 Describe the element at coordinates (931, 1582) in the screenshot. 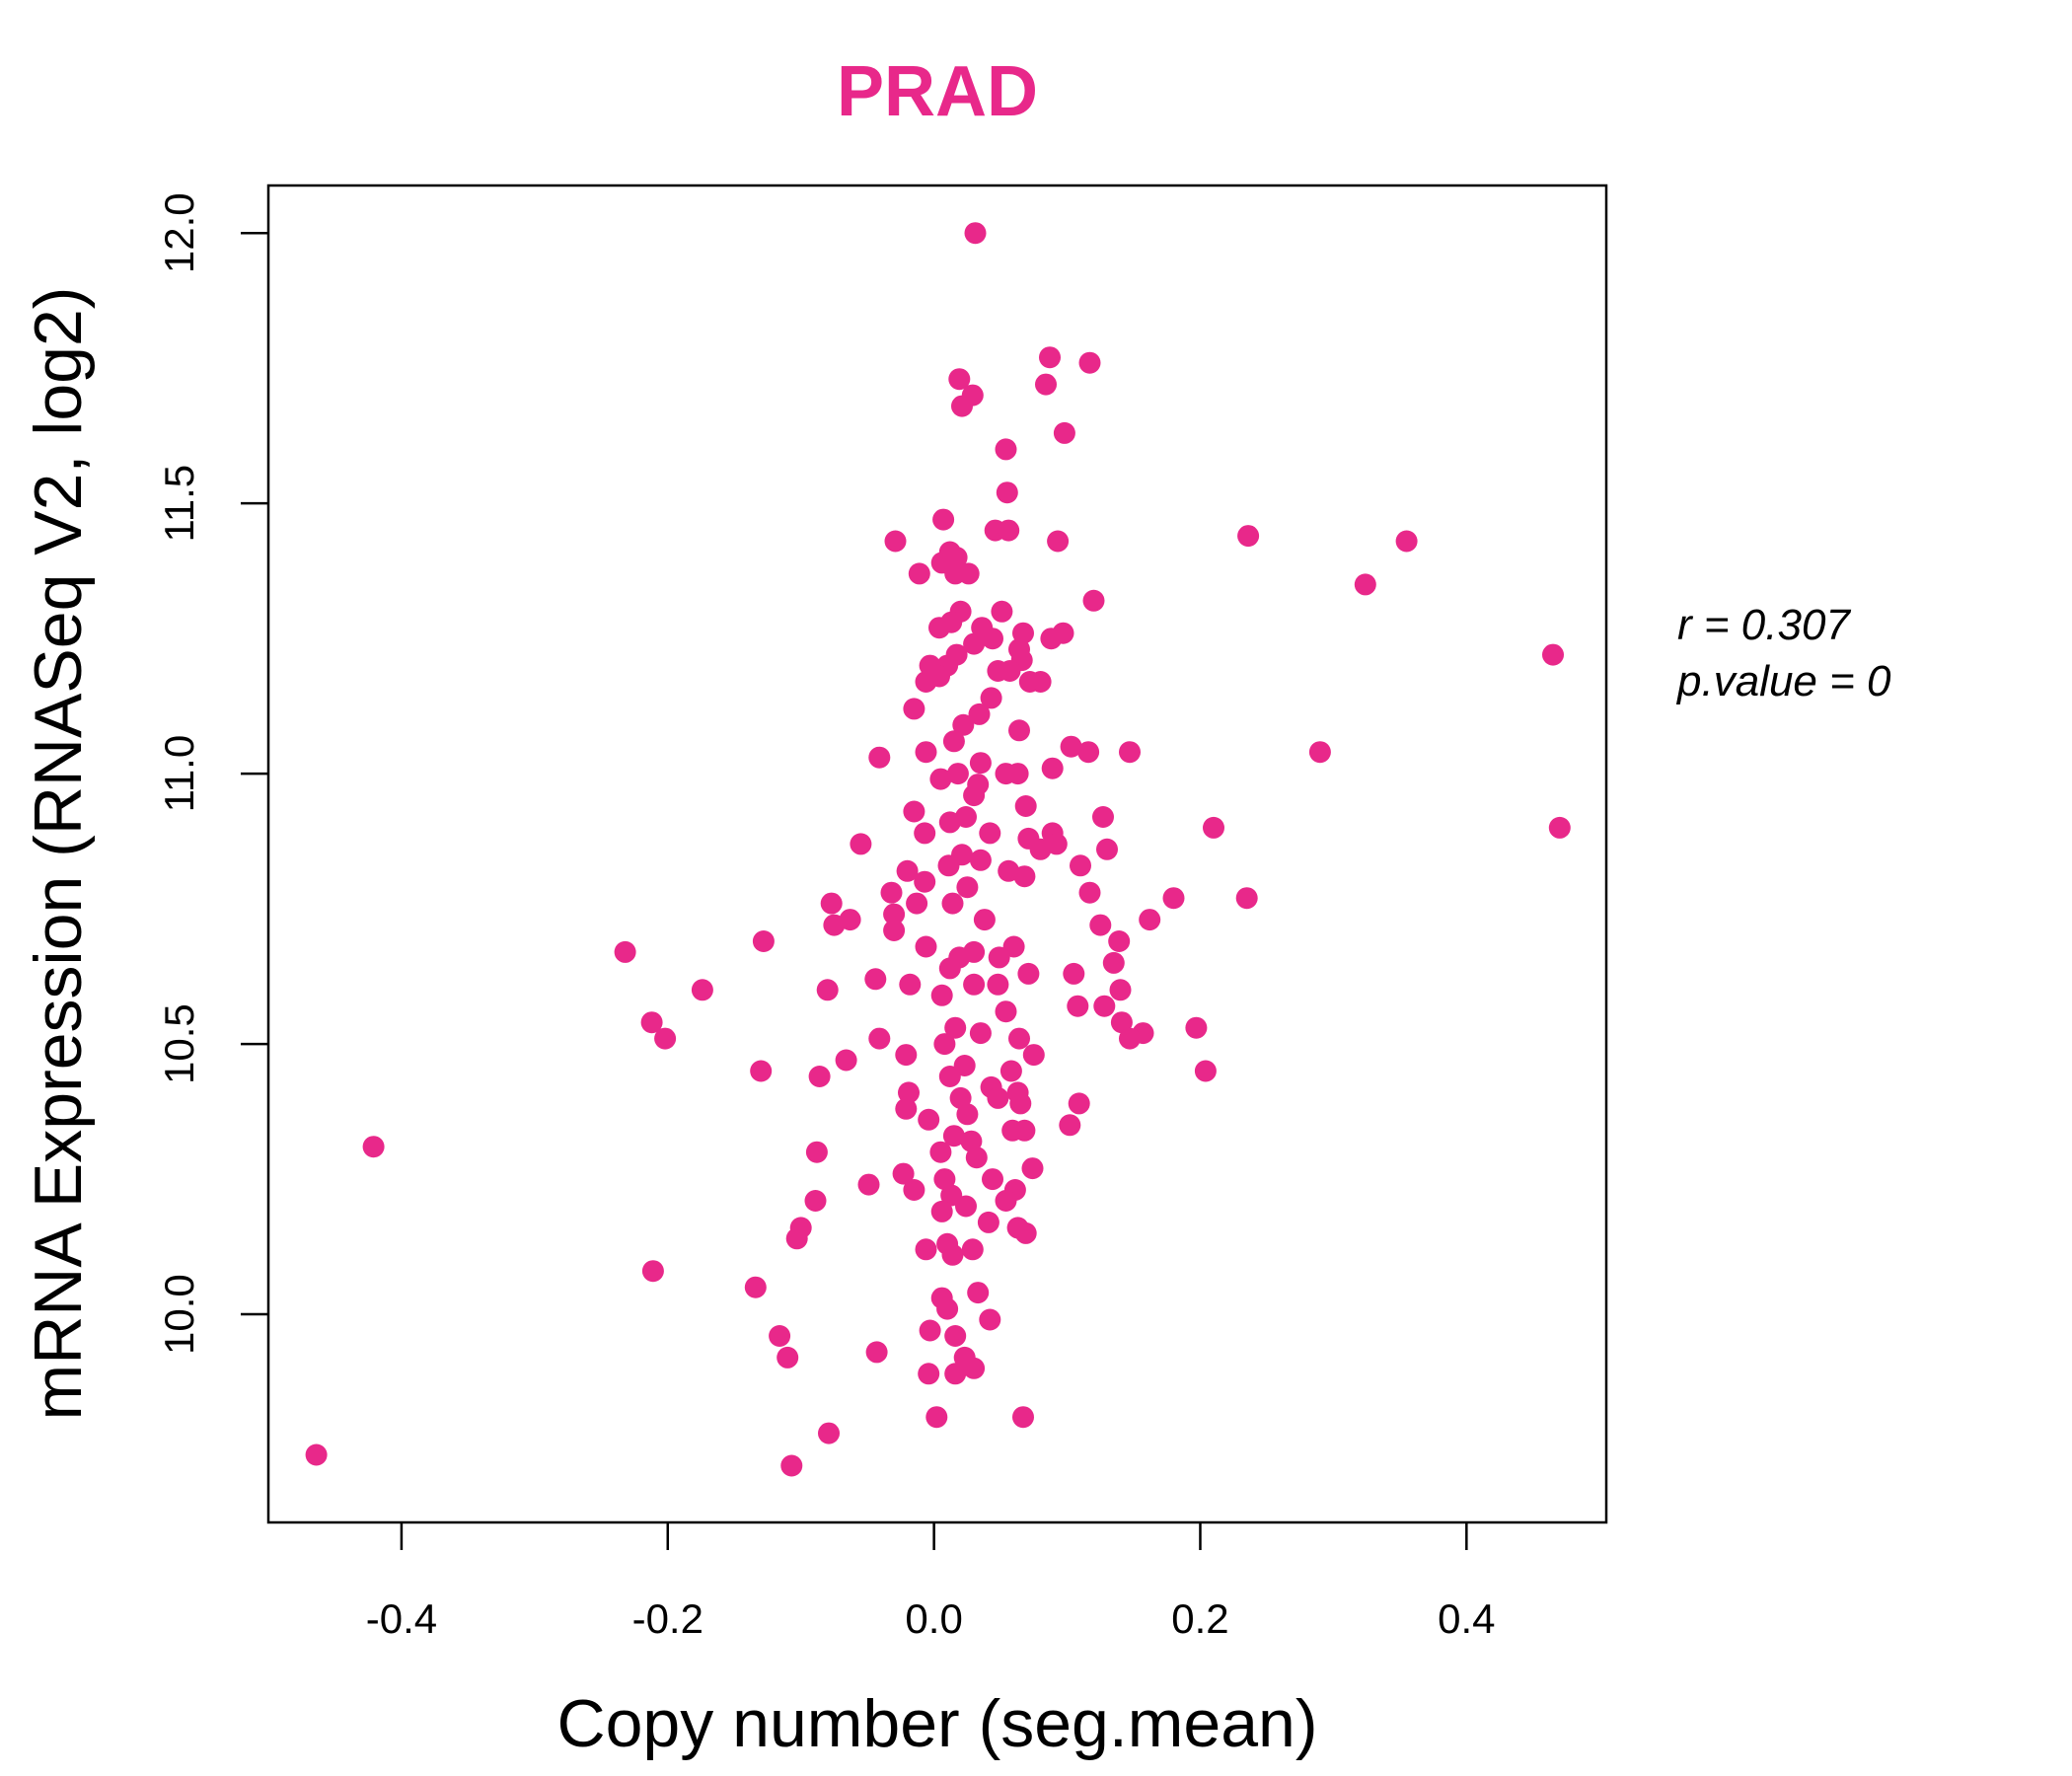

I see `x-axis: -0.4 -0.2 0.0 0.2 0.4` at that location.